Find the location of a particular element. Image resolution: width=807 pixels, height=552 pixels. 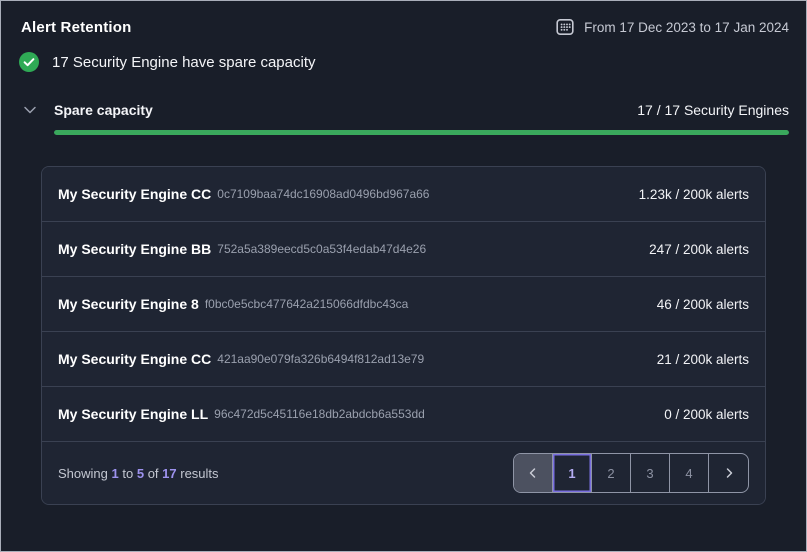

progress-fill is located at coordinates (421, 132).